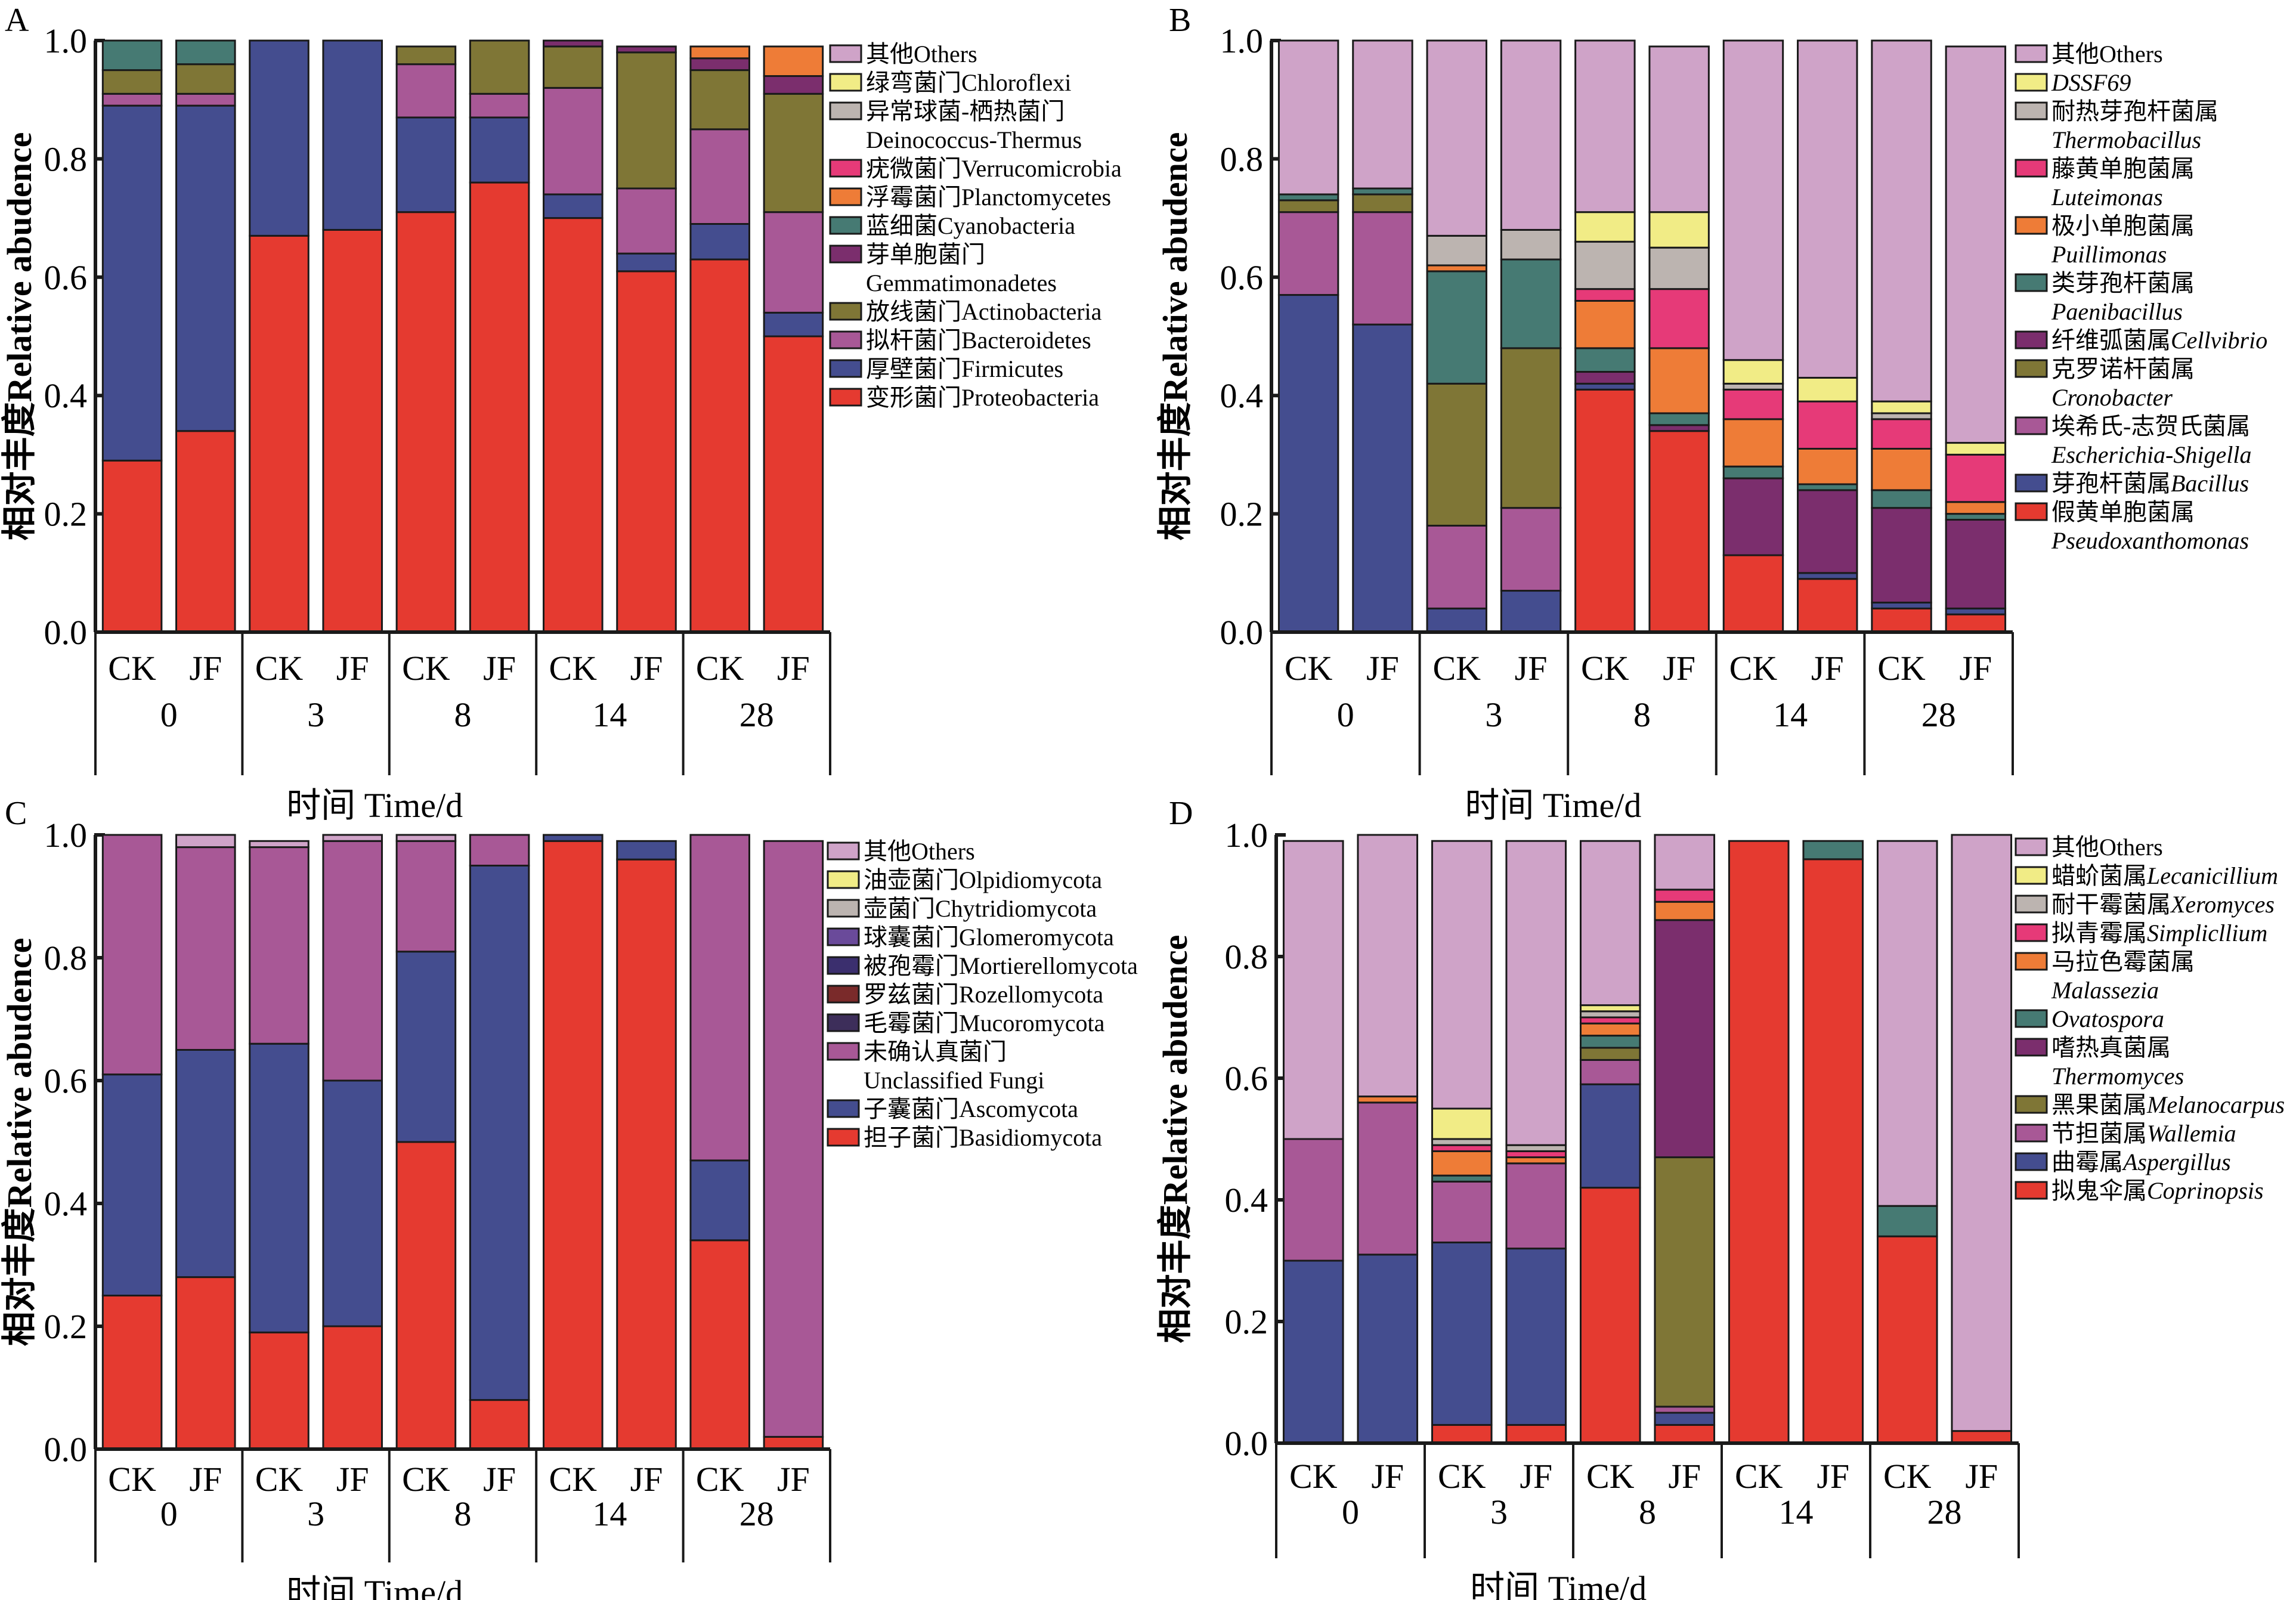 Image resolution: width=2296 pixels, height=1600 pixels. Describe the element at coordinates (2150, 426) in the screenshot. I see `legend-label: 埃希氏-志贺氏菌属` at that location.